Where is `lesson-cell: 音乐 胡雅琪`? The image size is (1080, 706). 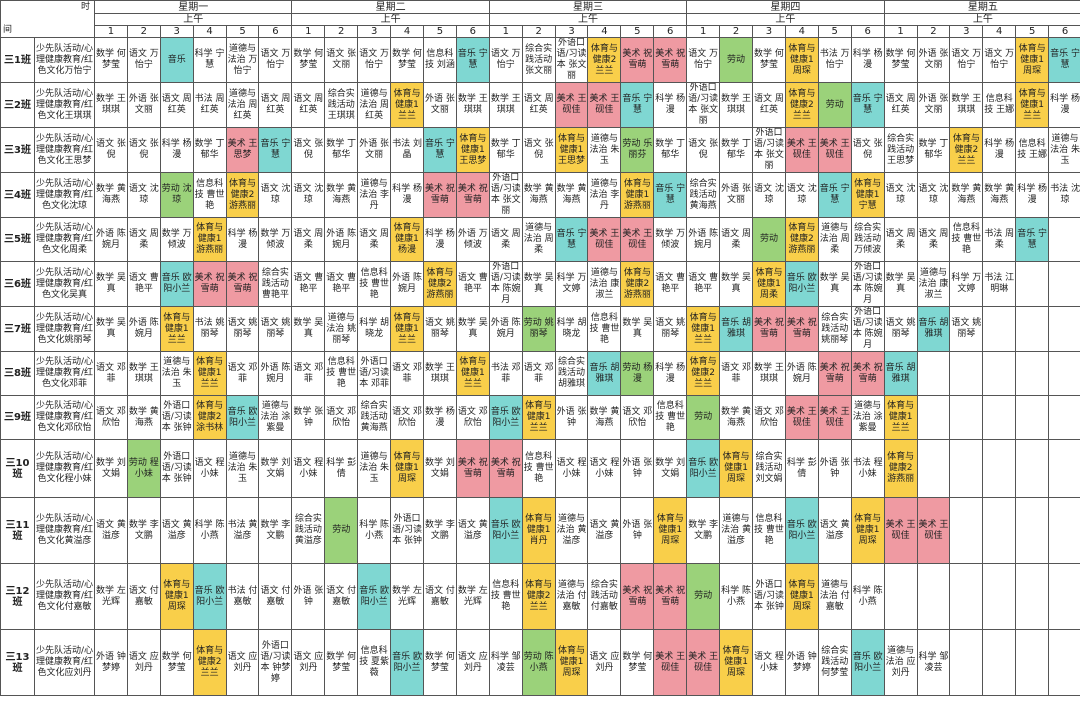 lesson-cell: 音乐 胡雅琪 is located at coordinates (736, 329).